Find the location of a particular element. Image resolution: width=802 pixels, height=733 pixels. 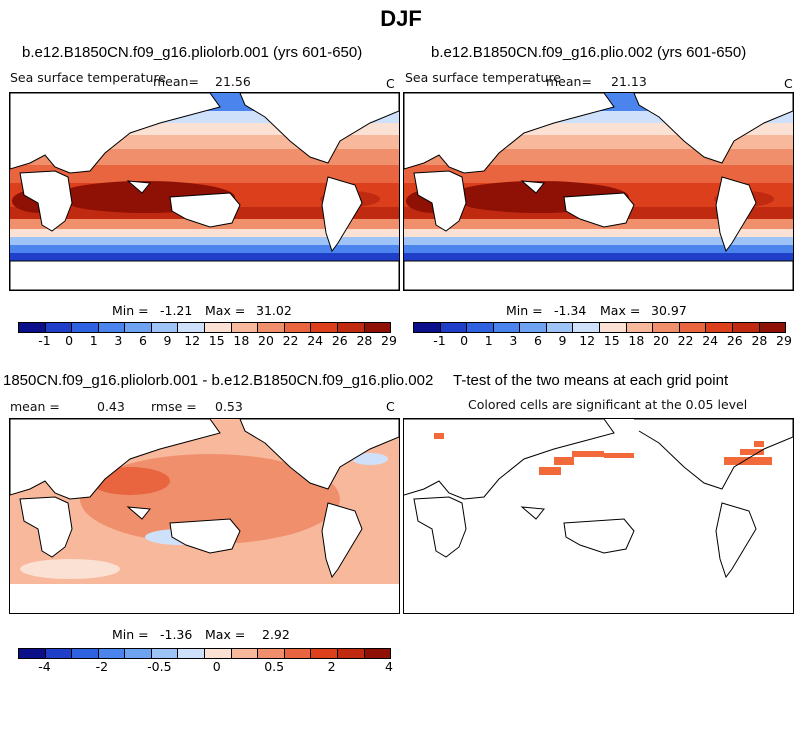

panel-1-map is located at coordinates (204, 191).